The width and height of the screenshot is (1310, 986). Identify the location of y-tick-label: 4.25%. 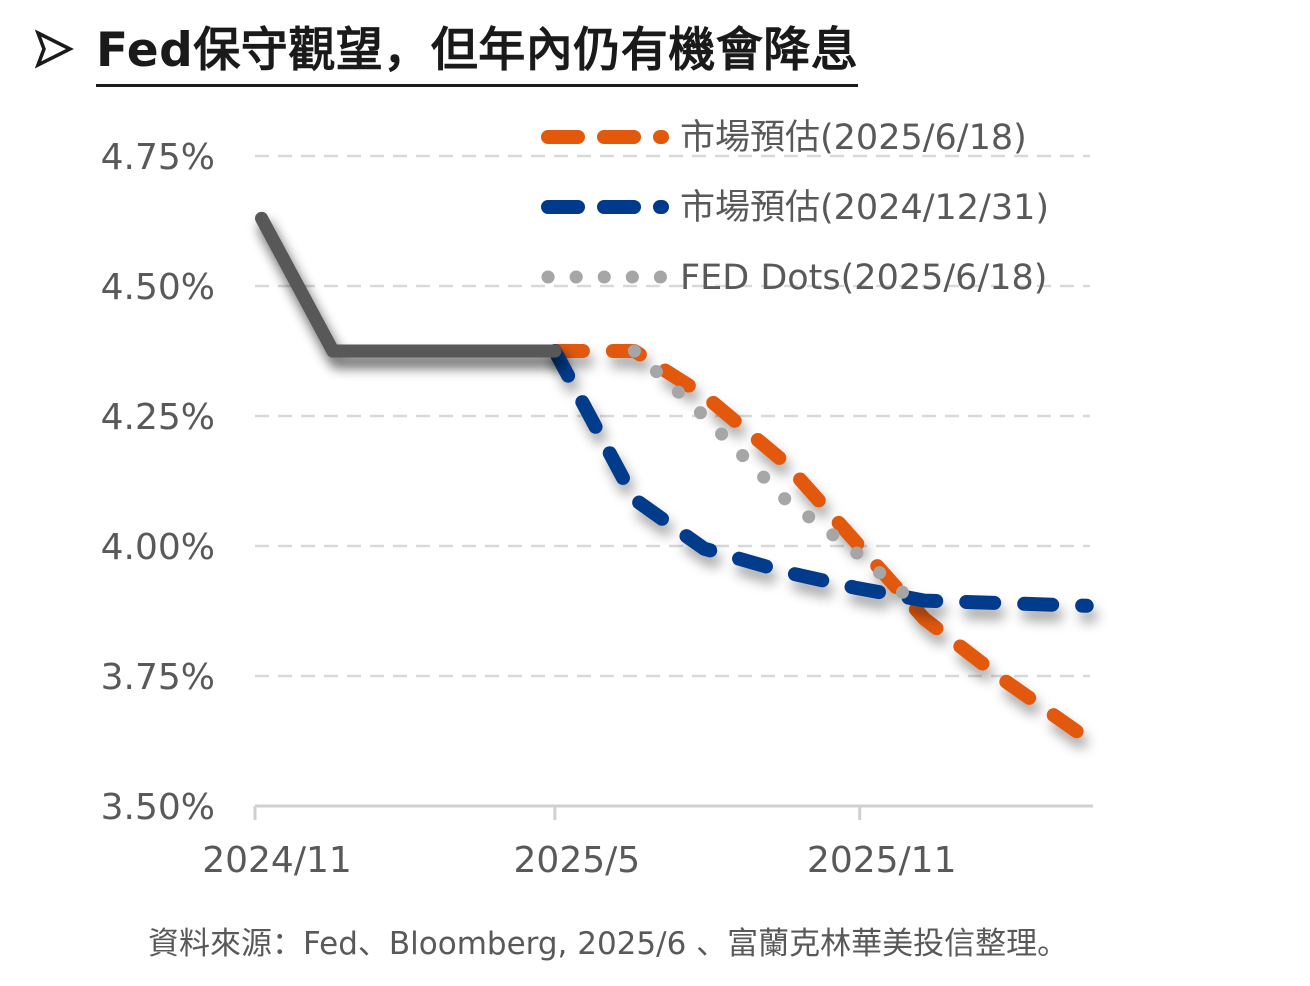
(158, 417).